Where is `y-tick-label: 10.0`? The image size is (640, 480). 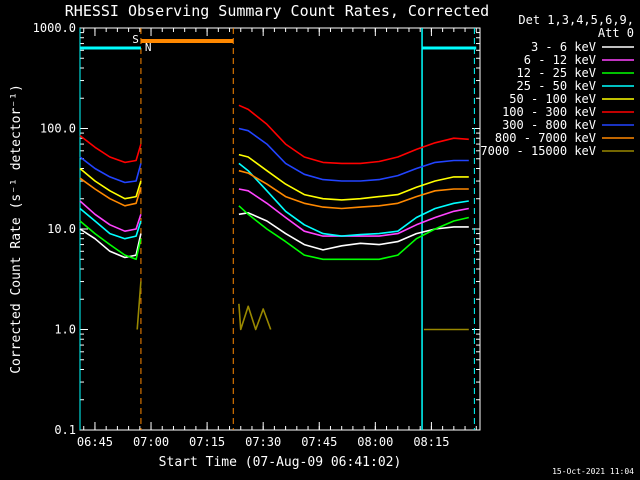 y-tick-label: 10.0 is located at coordinates (61, 229).